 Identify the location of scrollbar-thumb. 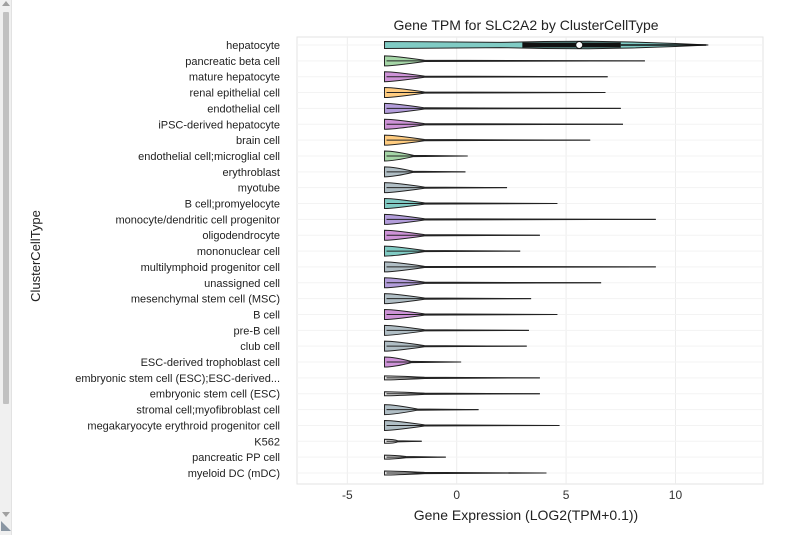
(6, 208).